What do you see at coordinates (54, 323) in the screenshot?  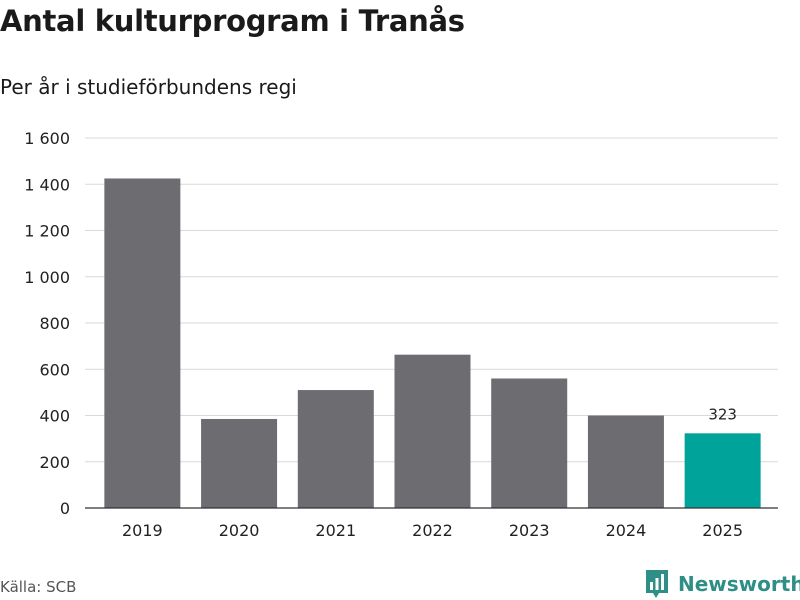 I see `y-tick-label: 800` at bounding box center [54, 323].